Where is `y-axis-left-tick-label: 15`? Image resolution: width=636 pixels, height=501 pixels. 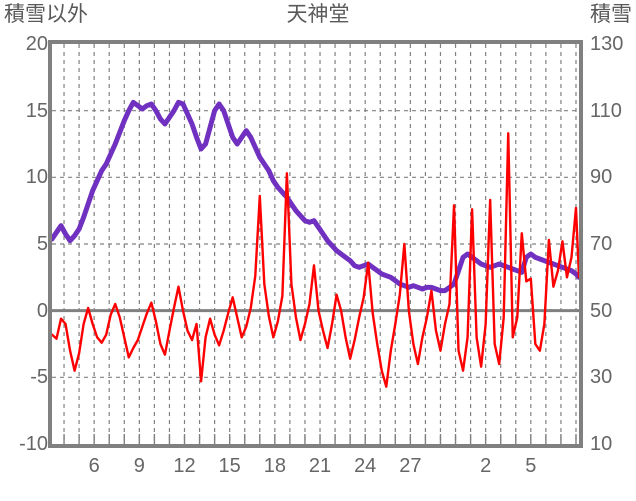
y-axis-left-tick-label: 15 is located at coordinates (36, 110).